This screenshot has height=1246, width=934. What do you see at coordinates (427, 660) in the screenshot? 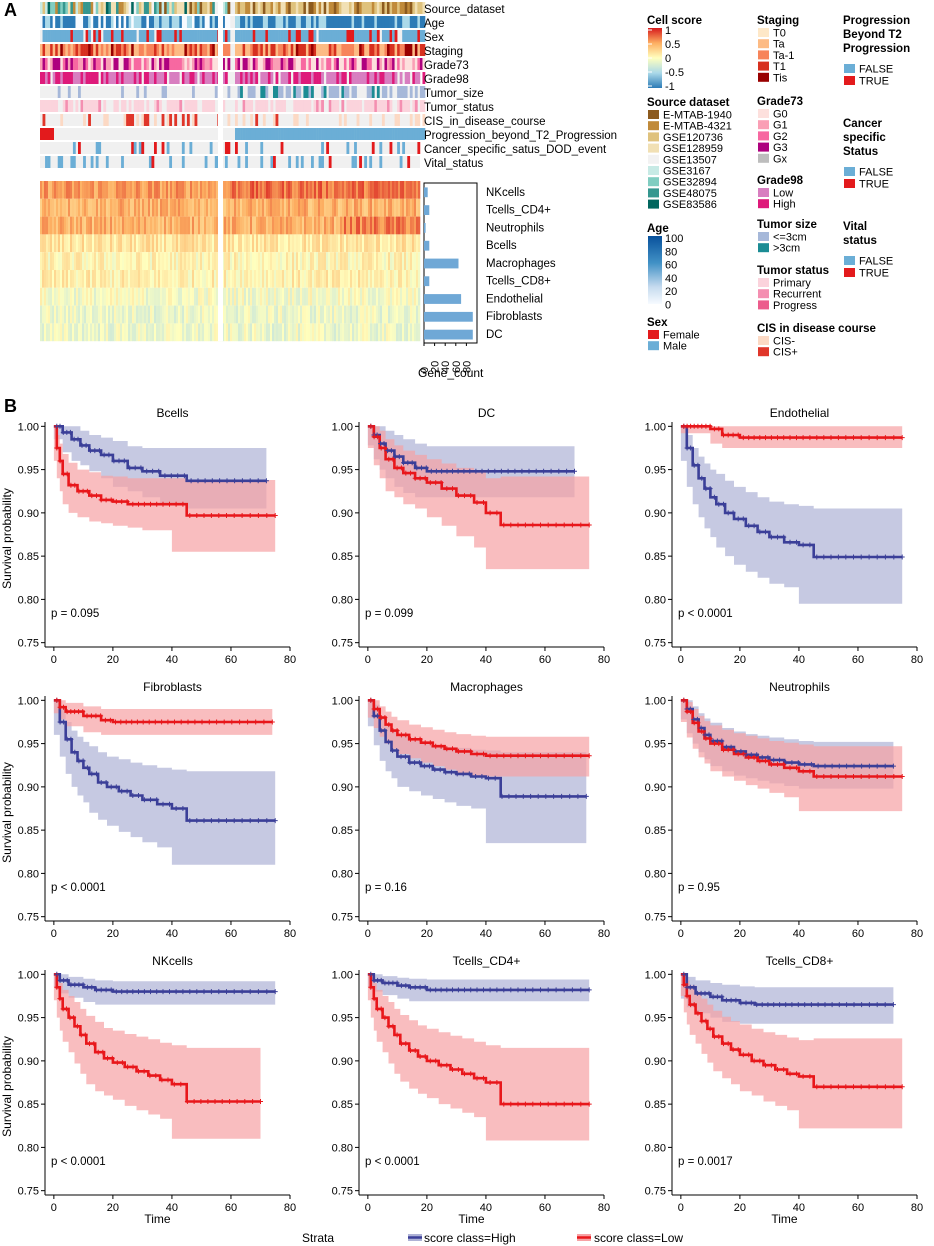
I see `x-tick-label: 20` at bounding box center [427, 660].